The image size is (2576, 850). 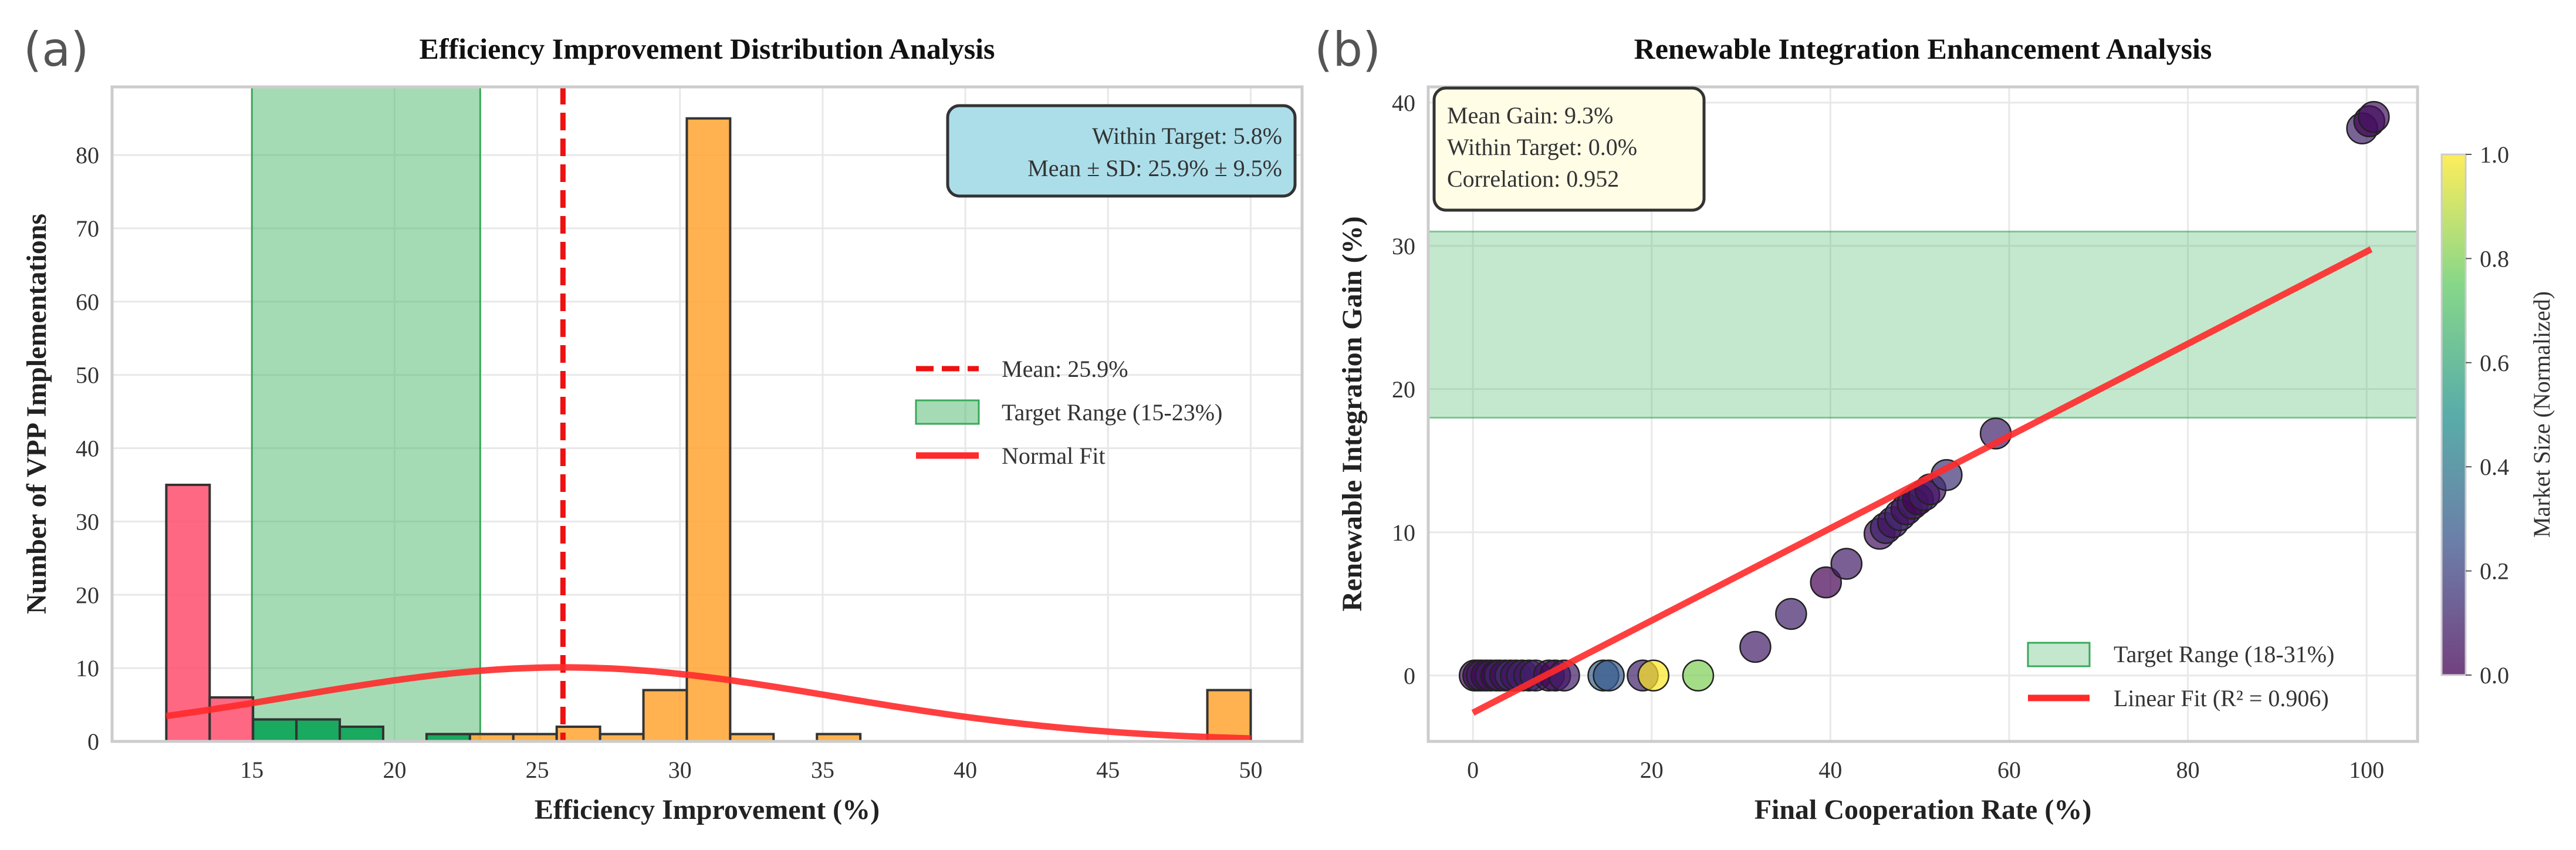 What do you see at coordinates (1250, 770) in the screenshot?
I see `x-tick-label: 50` at bounding box center [1250, 770].